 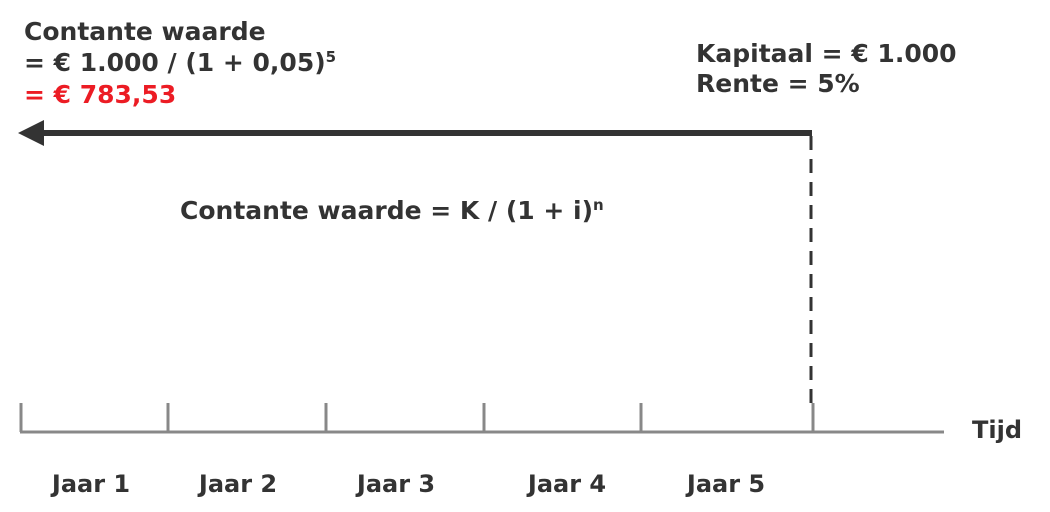 I want to click on capital-label: Kapitaal = € 1.000, so click(x=826, y=53).